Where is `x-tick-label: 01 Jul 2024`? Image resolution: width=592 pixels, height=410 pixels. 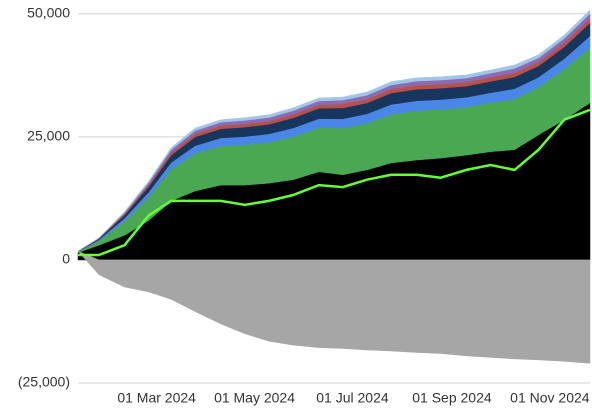 x-tick-label: 01 Jul 2024 is located at coordinates (352, 398).